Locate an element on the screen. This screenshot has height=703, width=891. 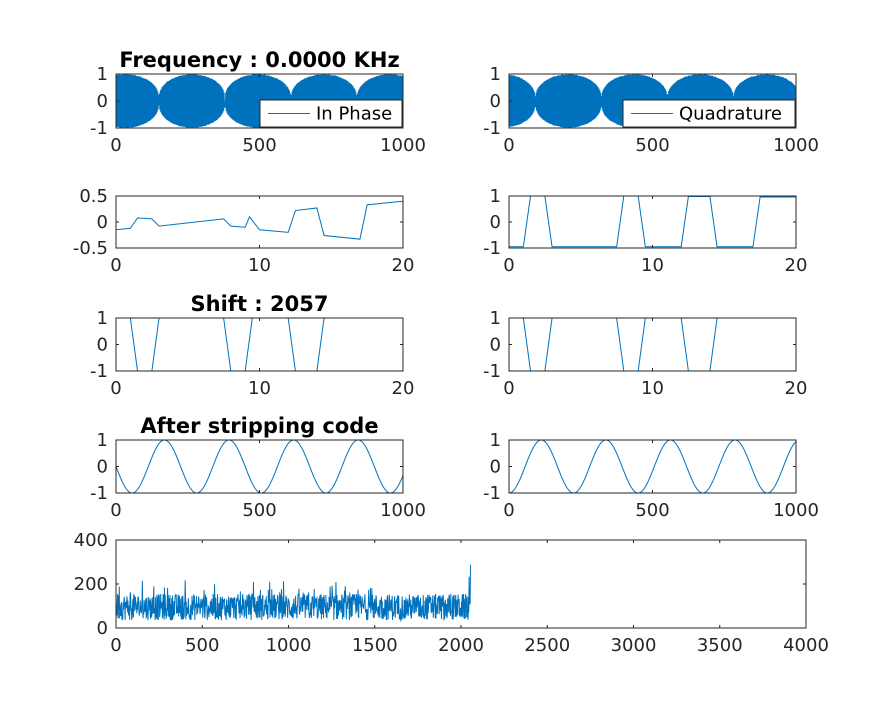
x-tick-label: 1500 is located at coordinates (375, 645).